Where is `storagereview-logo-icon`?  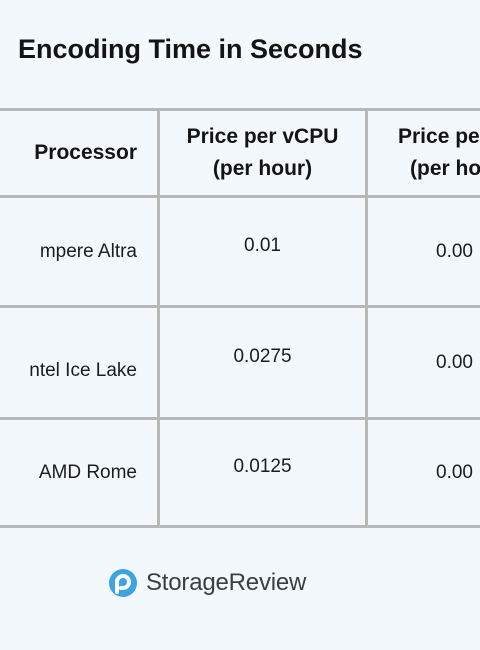 storagereview-logo-icon is located at coordinates (123, 583).